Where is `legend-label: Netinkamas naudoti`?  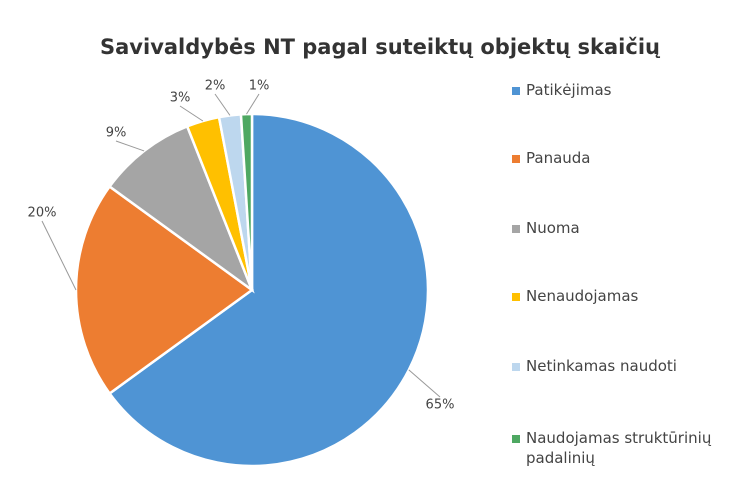 legend-label: Netinkamas naudoti is located at coordinates (601, 366).